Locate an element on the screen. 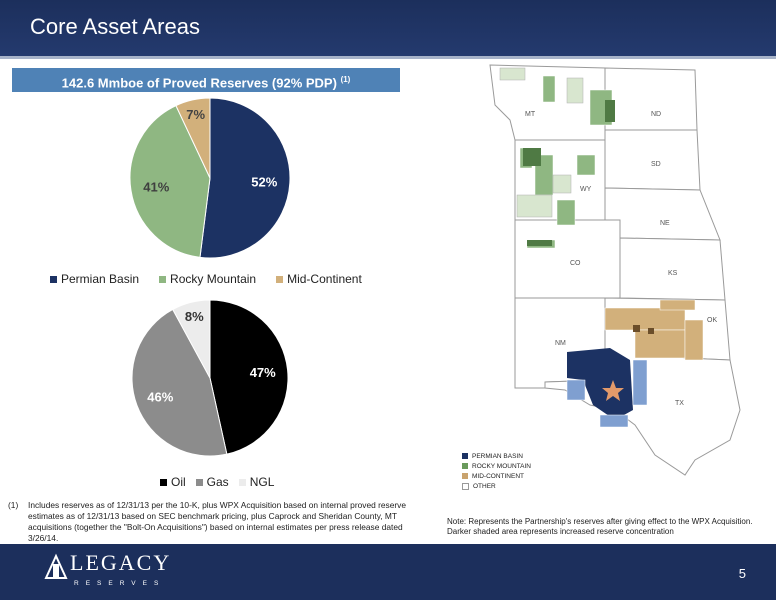 Image resolution: width=776 pixels, height=600 pixels. star-icon is located at coordinates (613, 390).